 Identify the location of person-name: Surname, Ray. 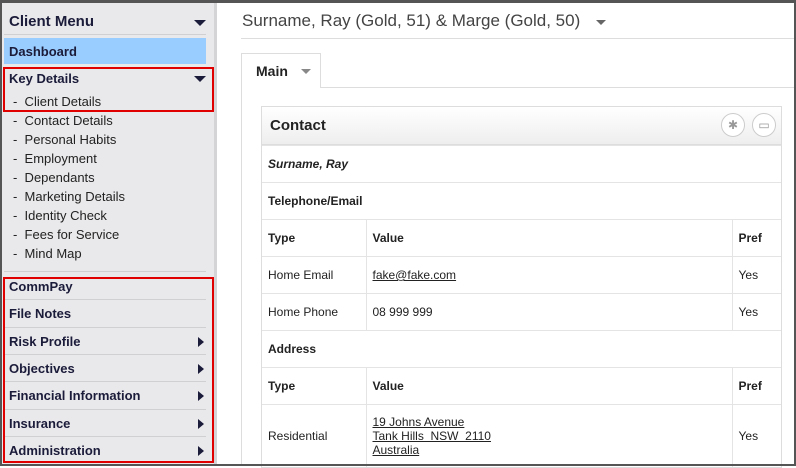
(521, 164).